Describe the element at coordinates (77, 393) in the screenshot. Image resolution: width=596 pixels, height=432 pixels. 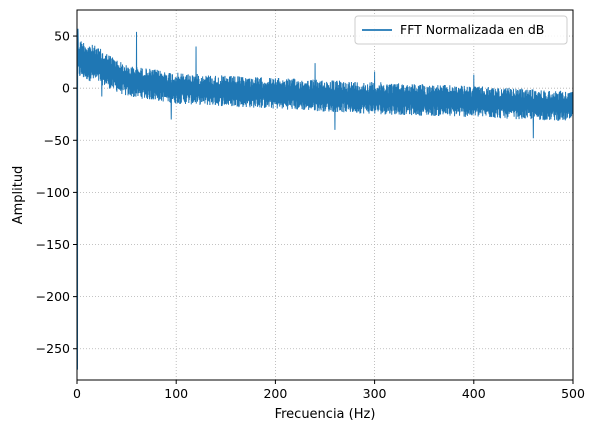
I see `x-tick-label: 0` at that location.